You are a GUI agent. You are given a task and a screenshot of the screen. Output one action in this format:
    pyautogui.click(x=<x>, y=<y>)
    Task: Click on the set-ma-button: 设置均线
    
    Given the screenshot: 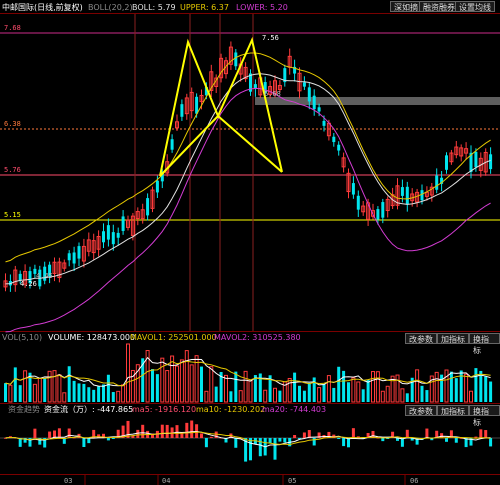 What is the action you would take?
    pyautogui.click(x=475, y=6)
    